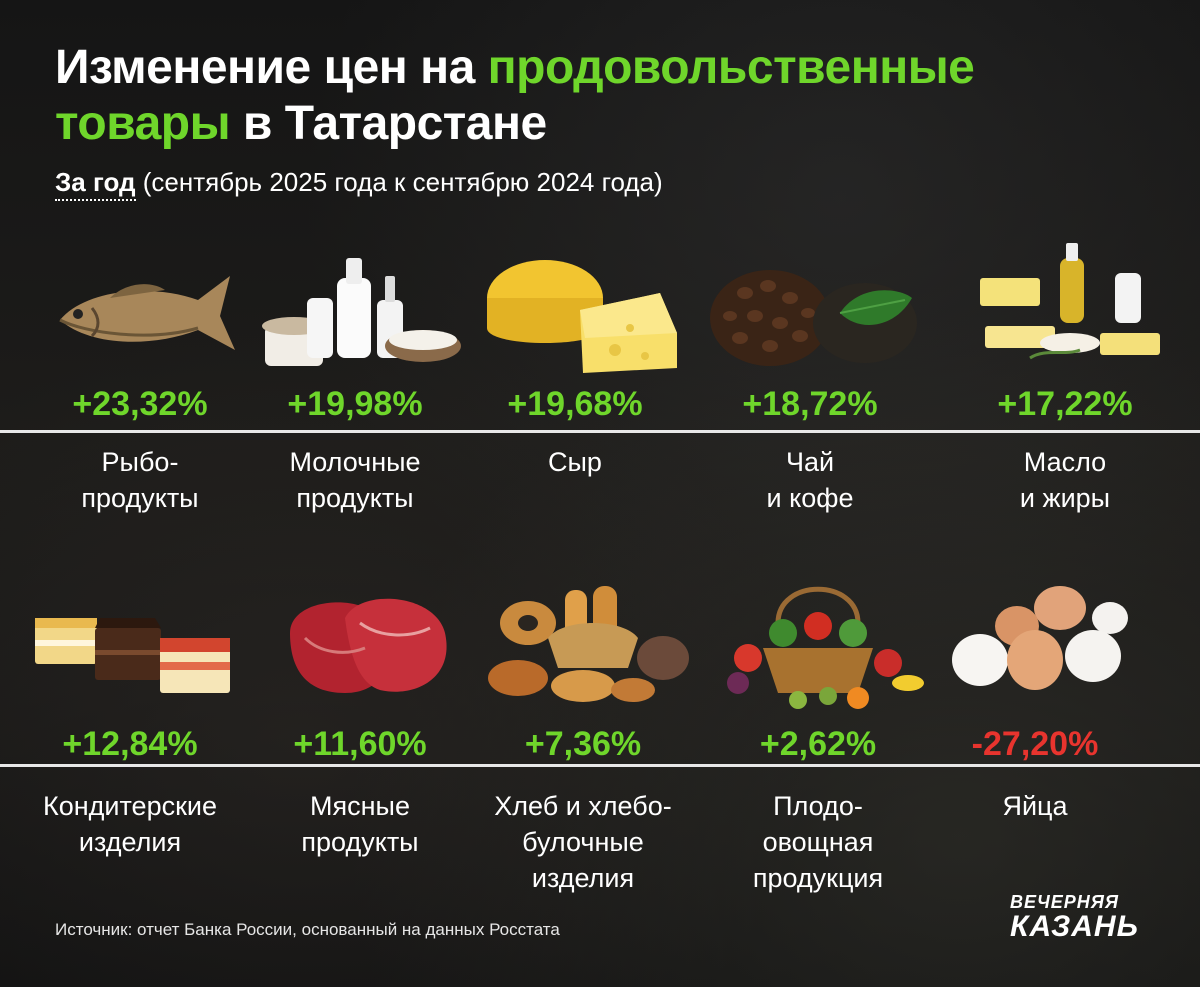 Image resolution: width=1200 pixels, height=987 pixels. Describe the element at coordinates (360, 648) in the screenshot. I see `meat-icon` at that location.